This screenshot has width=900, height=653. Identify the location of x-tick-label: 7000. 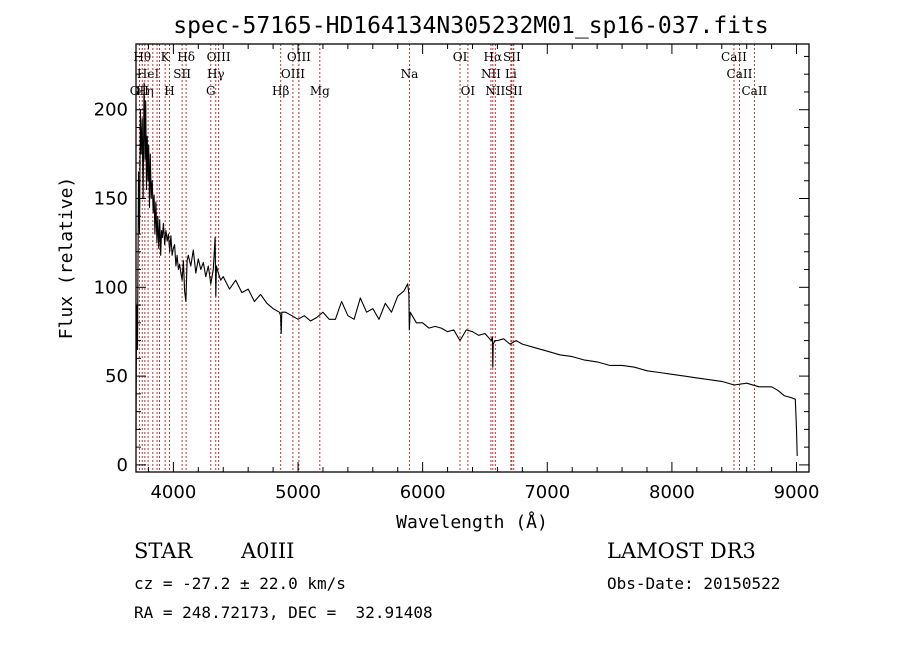
(547, 492).